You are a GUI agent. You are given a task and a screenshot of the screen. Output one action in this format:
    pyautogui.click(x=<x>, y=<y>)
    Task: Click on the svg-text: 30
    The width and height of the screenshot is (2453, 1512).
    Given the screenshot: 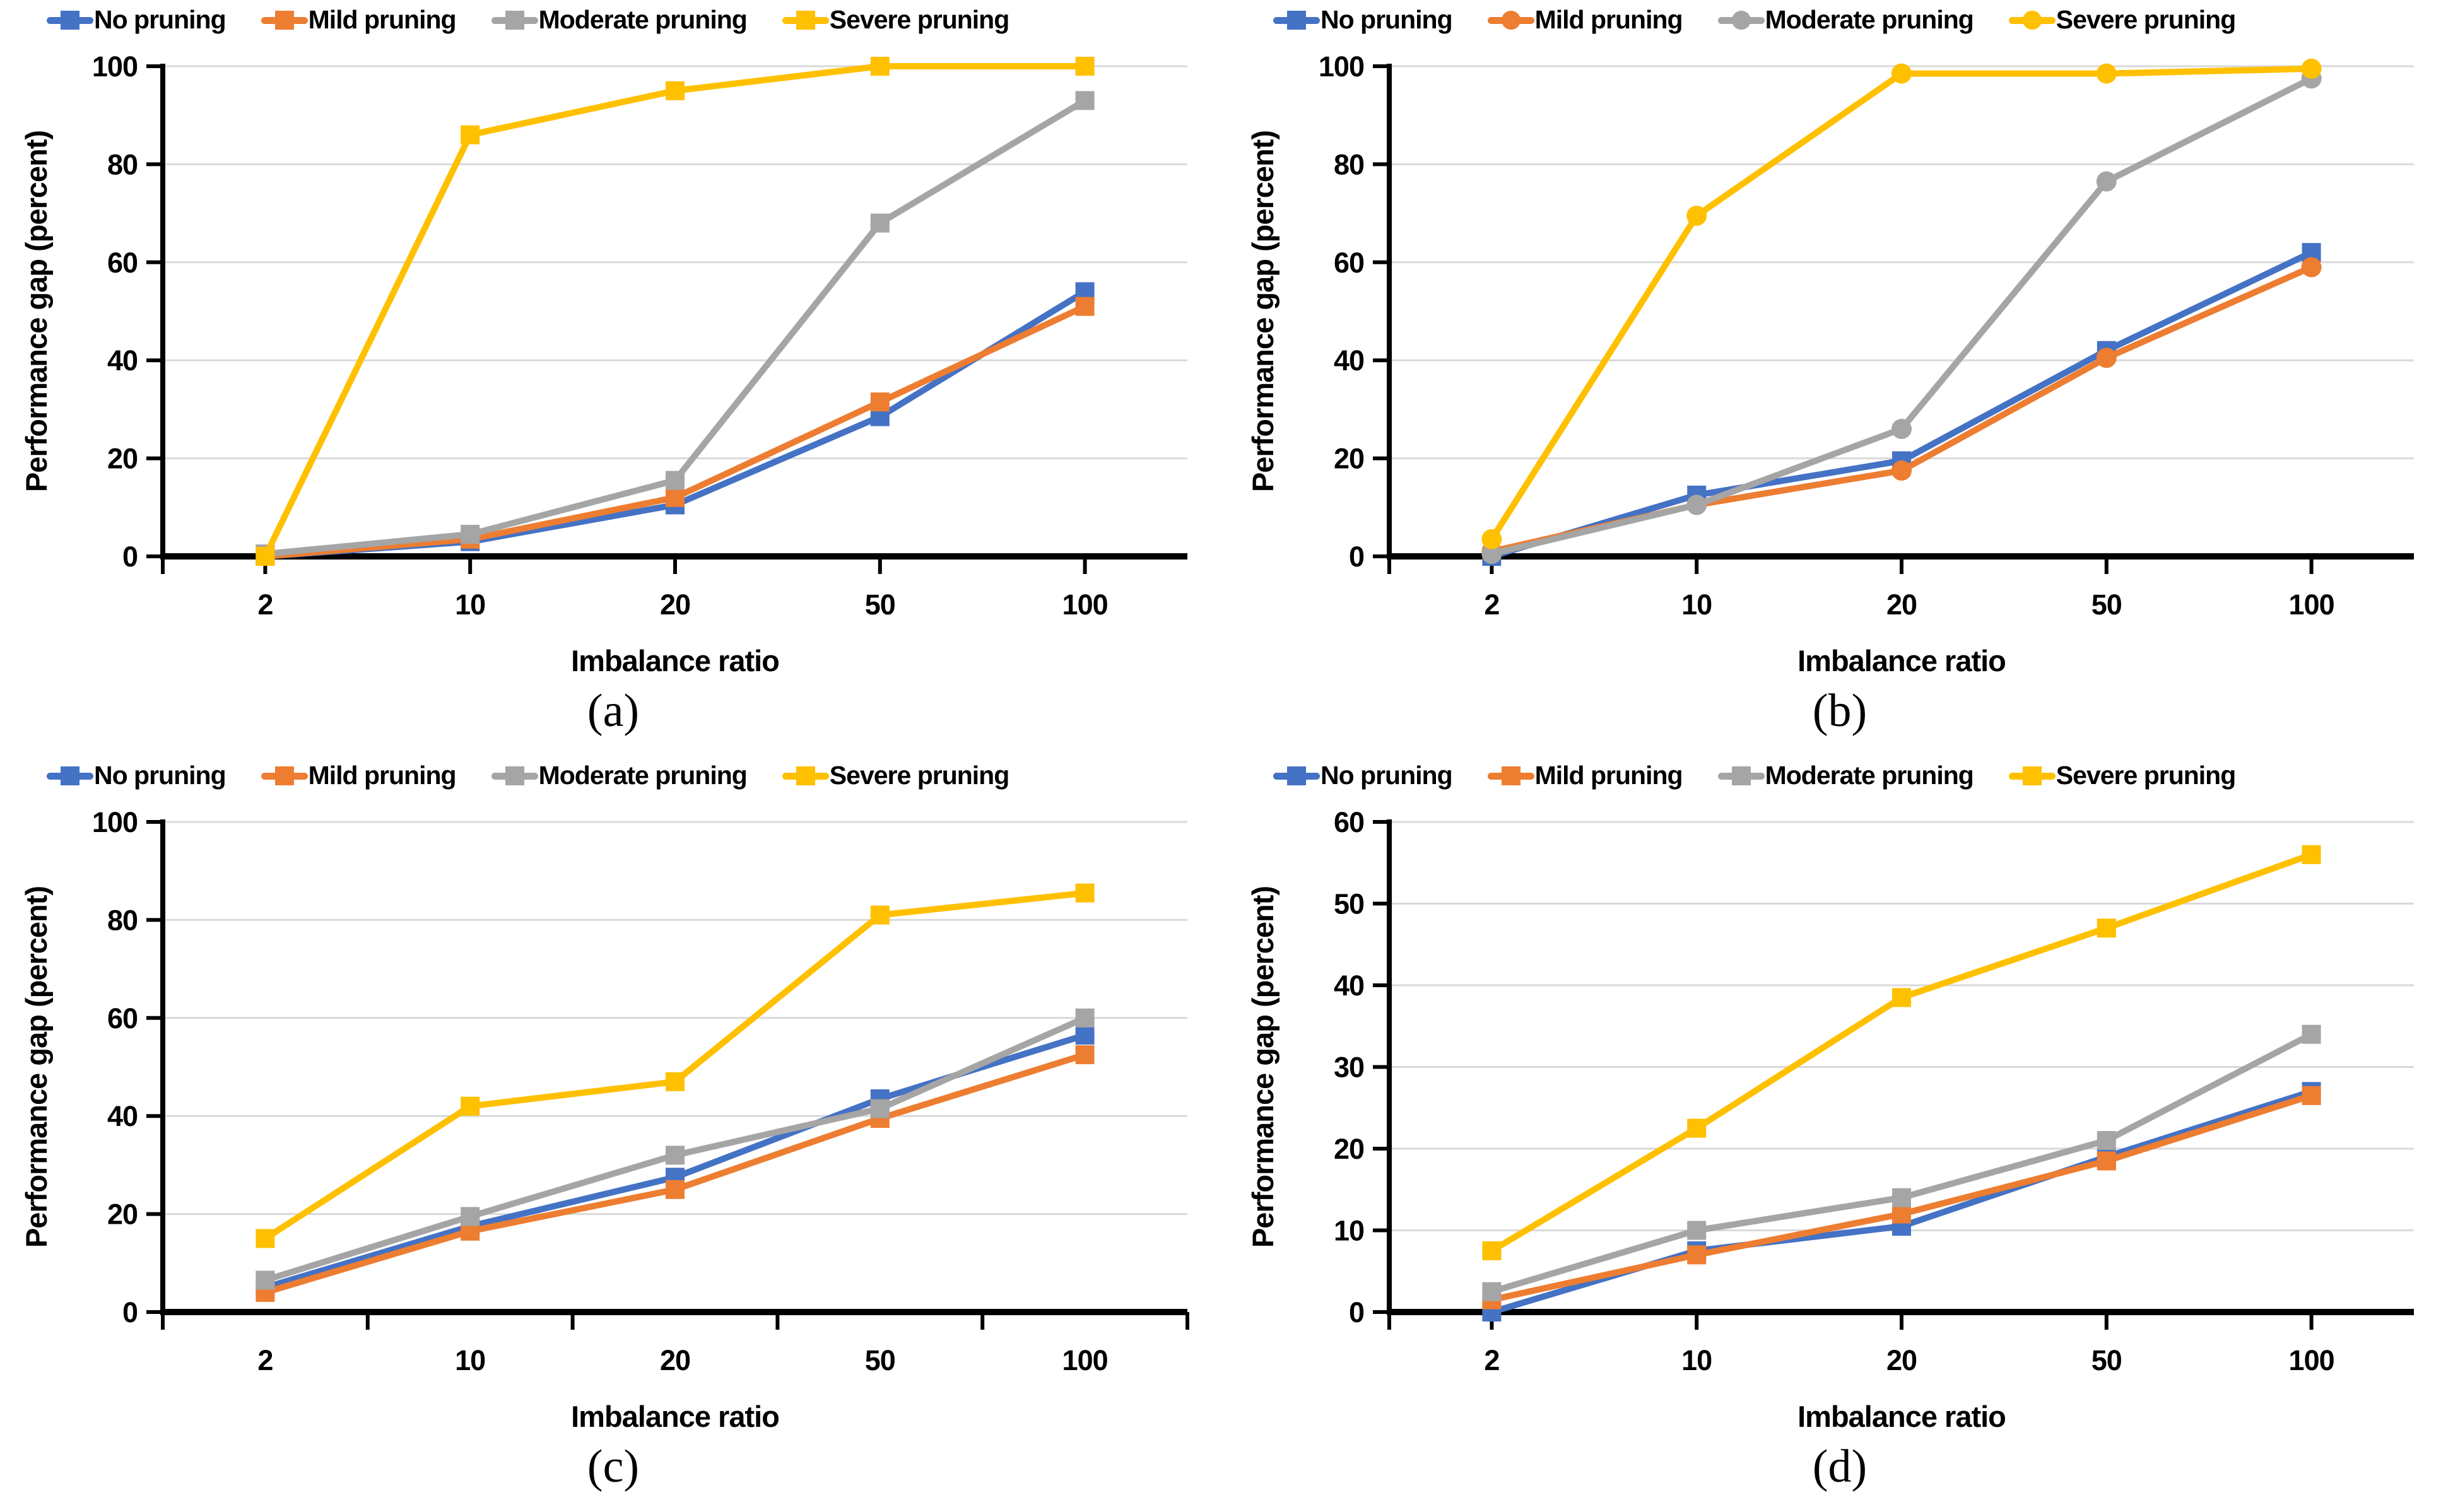 What is the action you would take?
    pyautogui.click(x=1349, y=1068)
    